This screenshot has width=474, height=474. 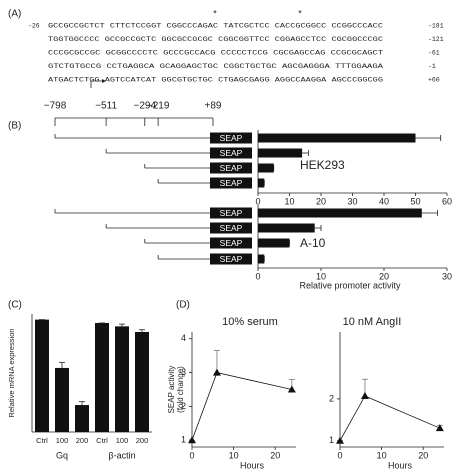 What do you see at coordinates (145, 106) in the screenshot?
I see `position-label: −294` at bounding box center [145, 106].